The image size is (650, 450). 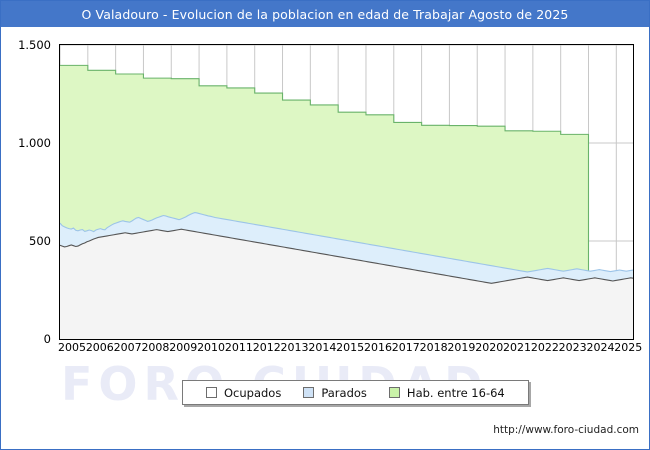 I want to click on x-tick-label: 2006, so click(x=99, y=347).